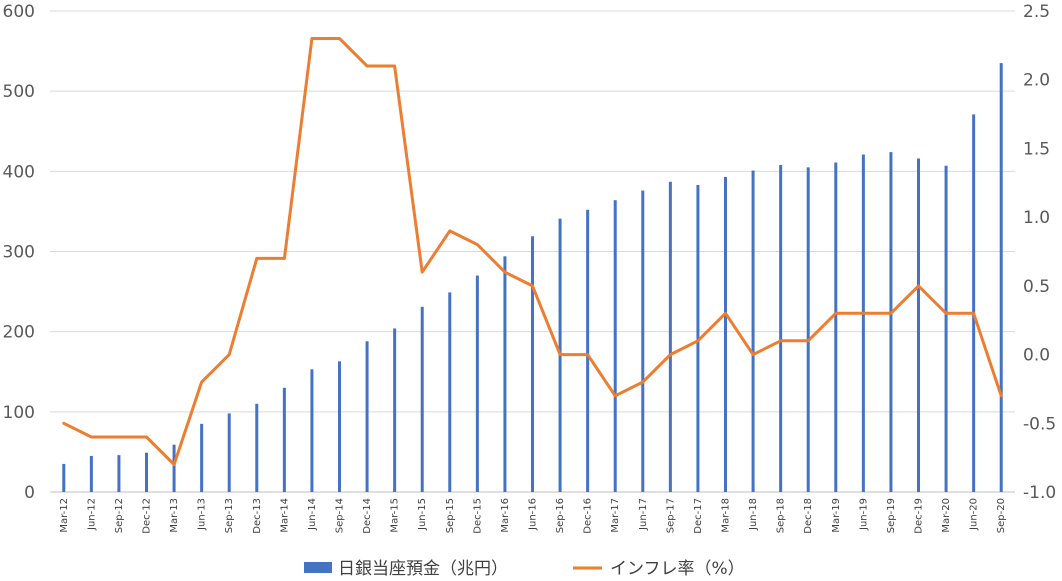 This screenshot has height=581, width=1062. What do you see at coordinates (91, 514) in the screenshot?
I see `x-tick-label: Jun-12` at bounding box center [91, 514].